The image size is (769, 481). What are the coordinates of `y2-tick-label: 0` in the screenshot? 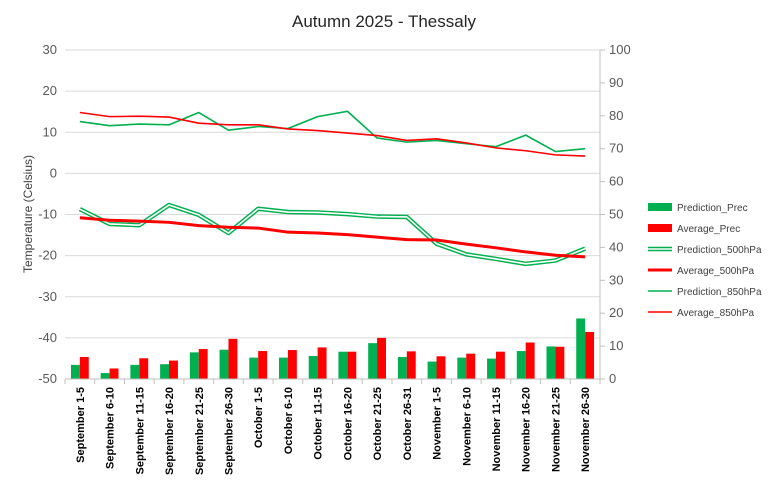 It's located at (612, 378).